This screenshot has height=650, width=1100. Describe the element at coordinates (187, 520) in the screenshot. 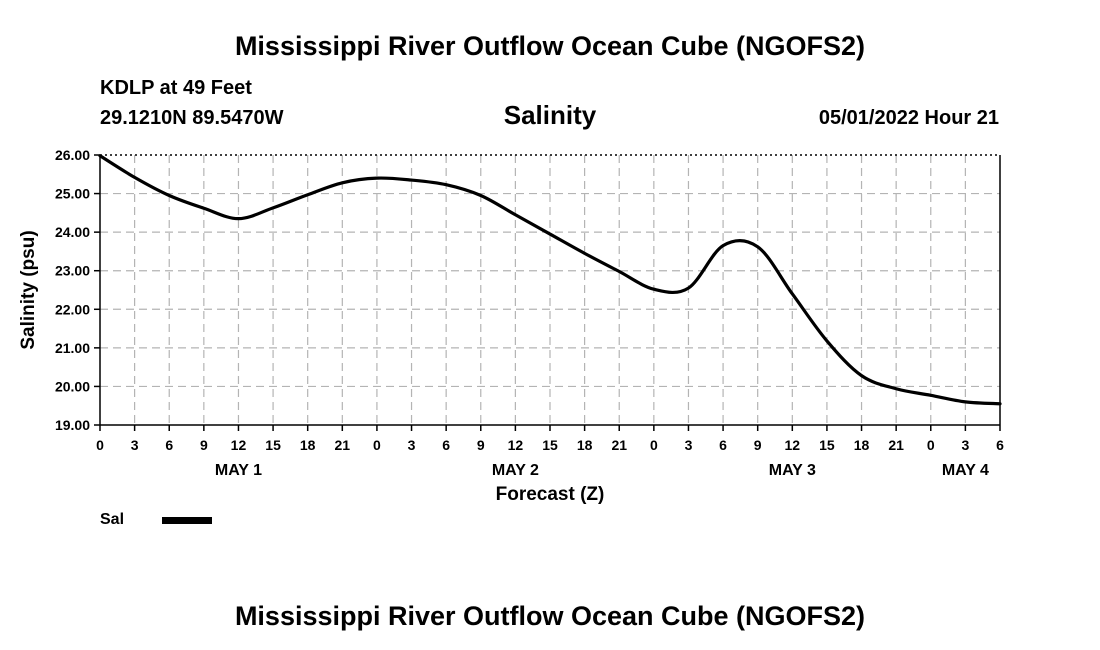

I see `legend-swatch` at that location.